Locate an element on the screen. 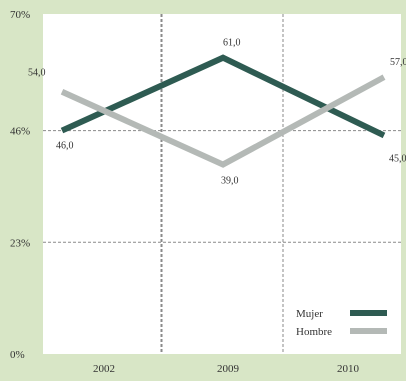 This screenshot has width=406, height=381. data-label: 57,0 is located at coordinates (398, 62).